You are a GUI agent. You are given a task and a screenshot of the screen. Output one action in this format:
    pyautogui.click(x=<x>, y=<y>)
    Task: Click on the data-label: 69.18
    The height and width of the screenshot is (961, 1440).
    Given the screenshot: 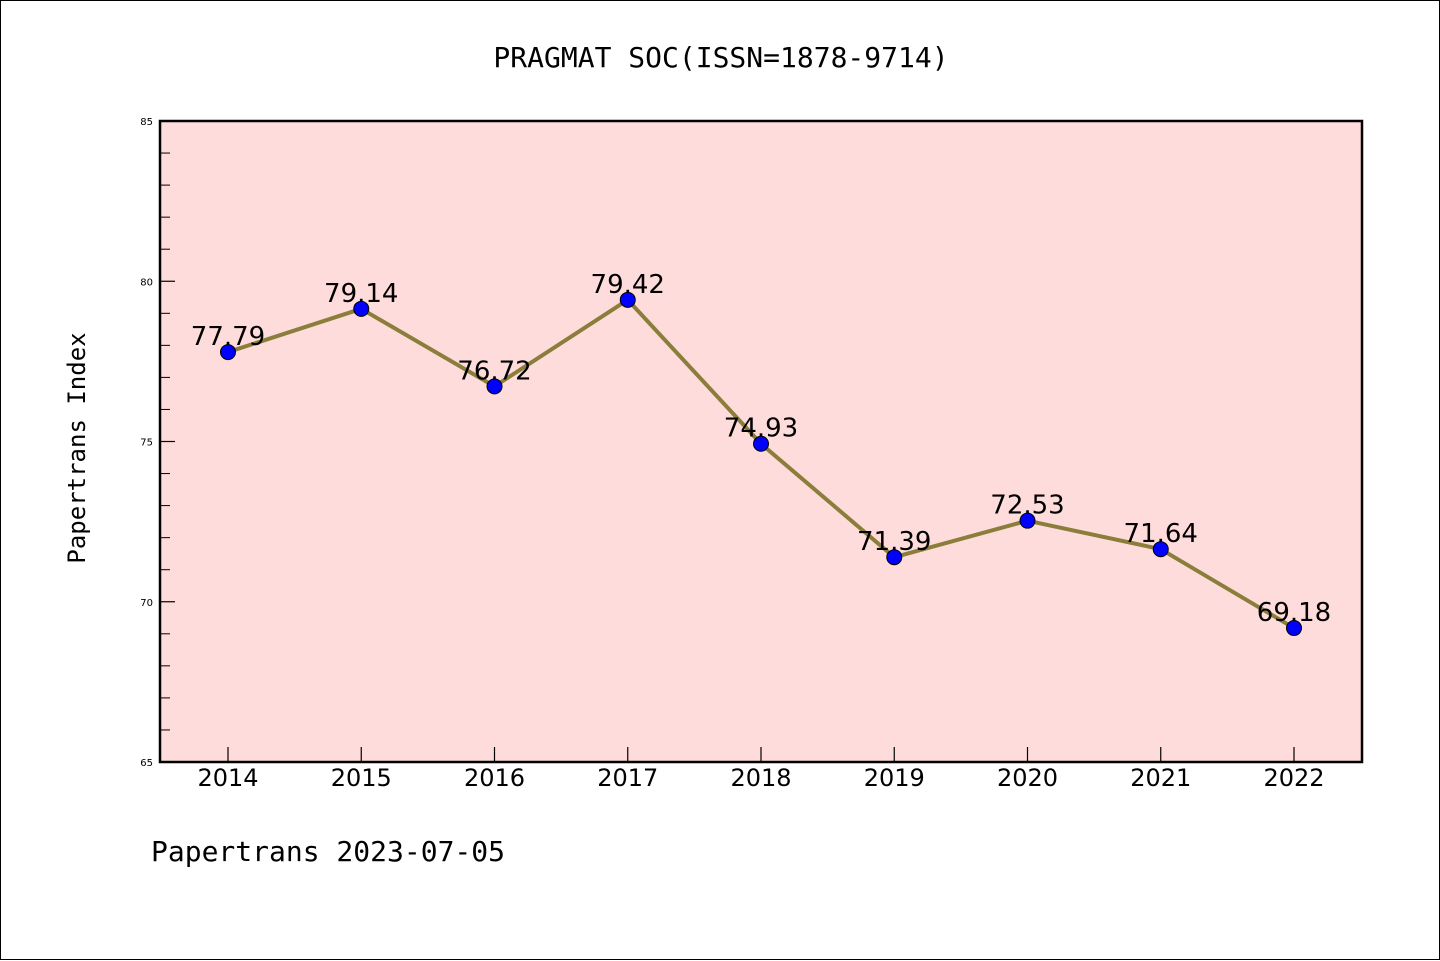 What is the action you would take?
    pyautogui.click(x=1294, y=613)
    